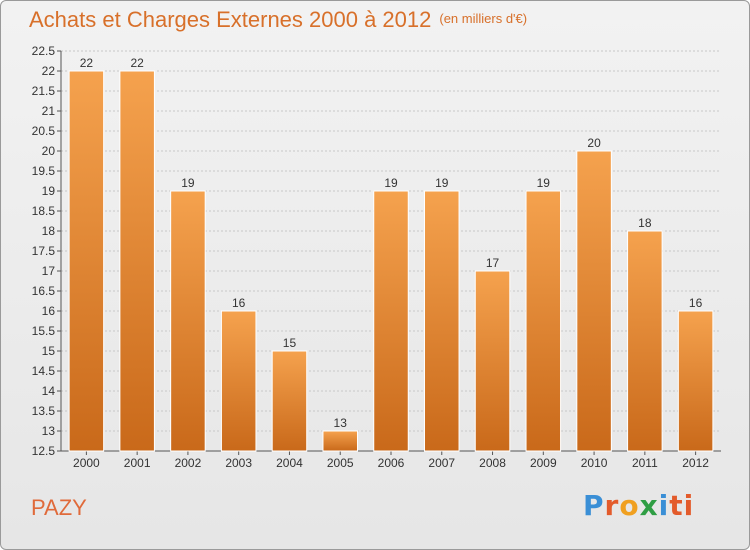  What do you see at coordinates (664, 505) in the screenshot?
I see `logo-letter: i` at bounding box center [664, 505].